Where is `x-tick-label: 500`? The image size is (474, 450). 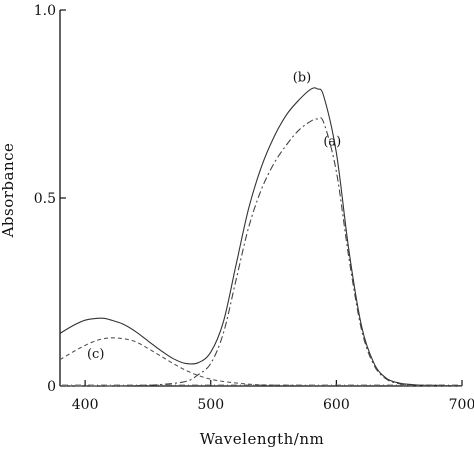 x-tick-label: 500 is located at coordinates (210, 405).